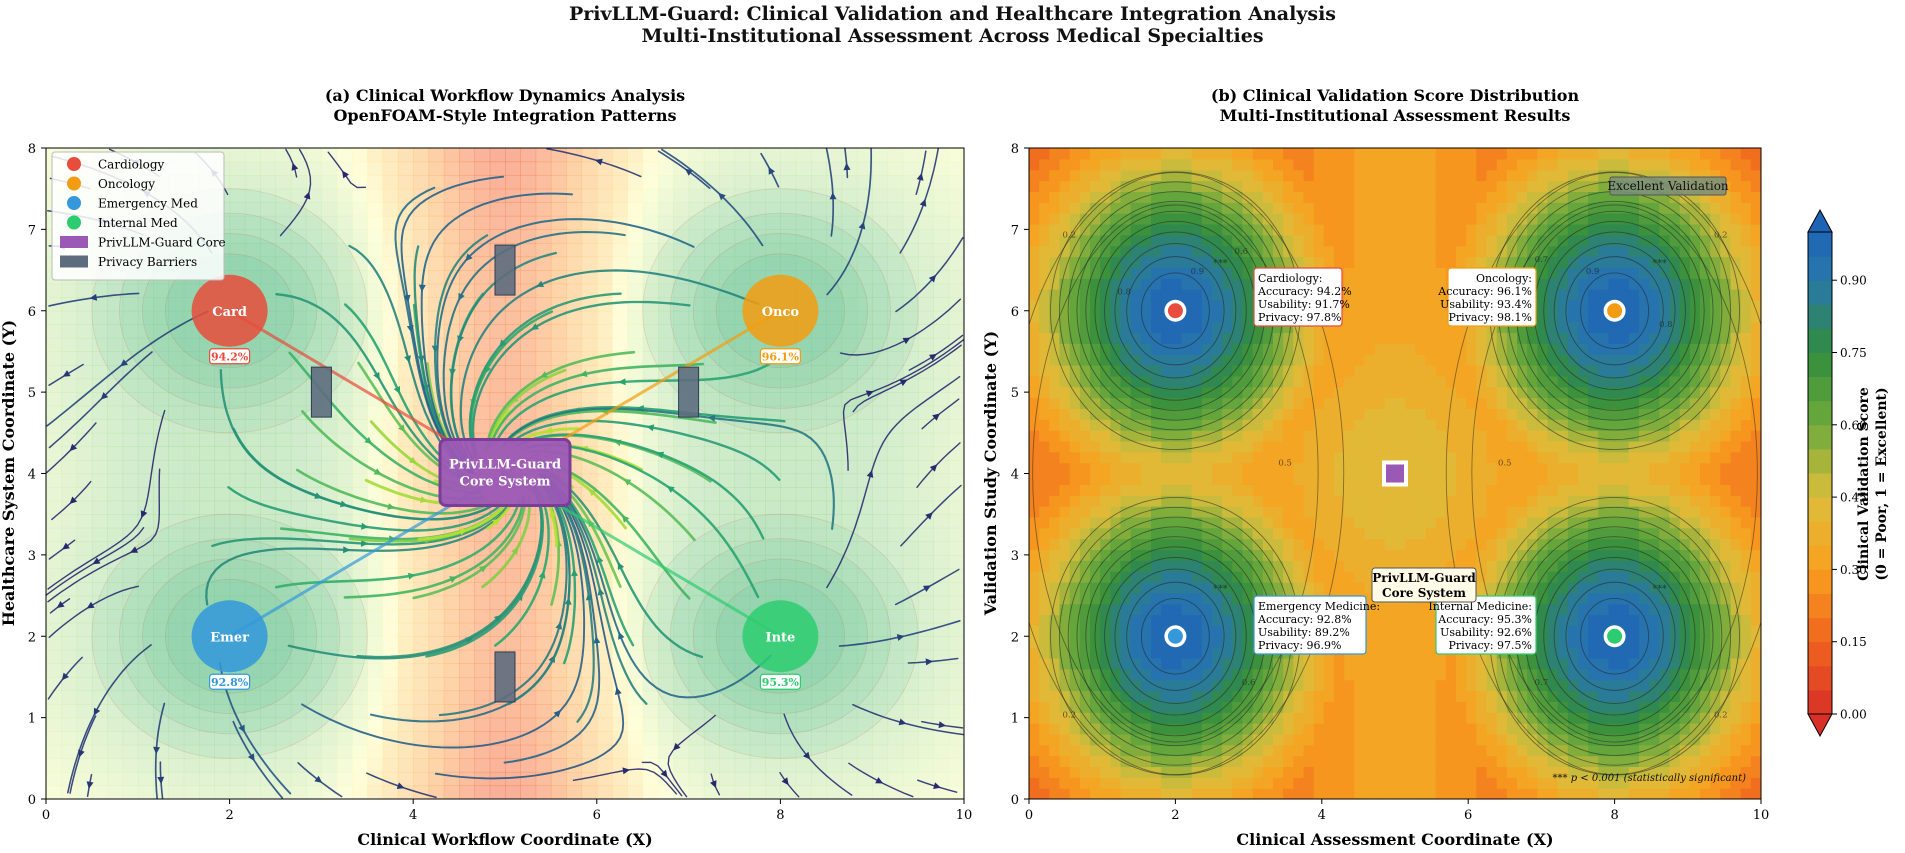 The height and width of the screenshot is (853, 1905). What do you see at coordinates (505, 472) in the screenshot?
I see `core-system-box` at bounding box center [505, 472].